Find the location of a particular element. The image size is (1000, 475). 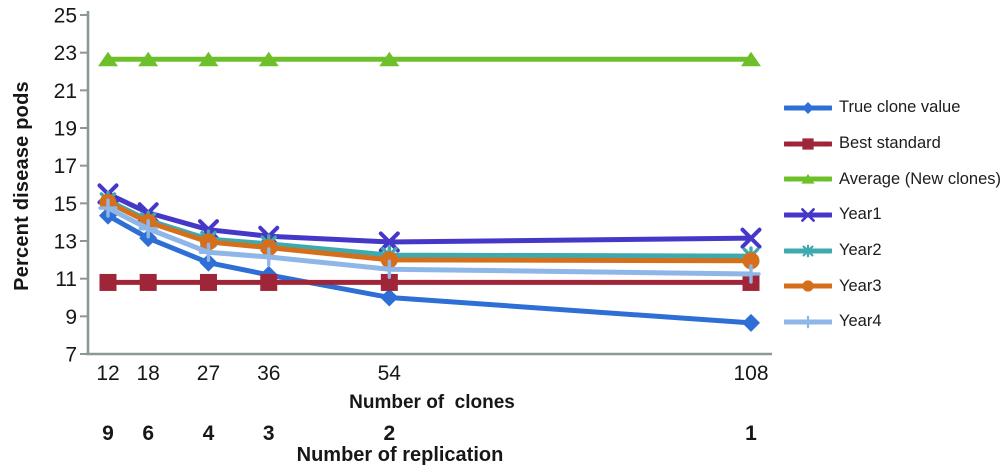

y-axis-title: Percent disease pods is located at coordinates (22, 186).